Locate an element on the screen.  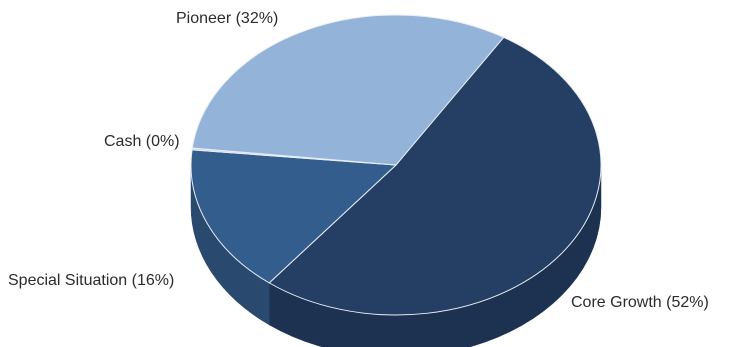
label-pioneer: Pioneer (32%) is located at coordinates (227, 18).